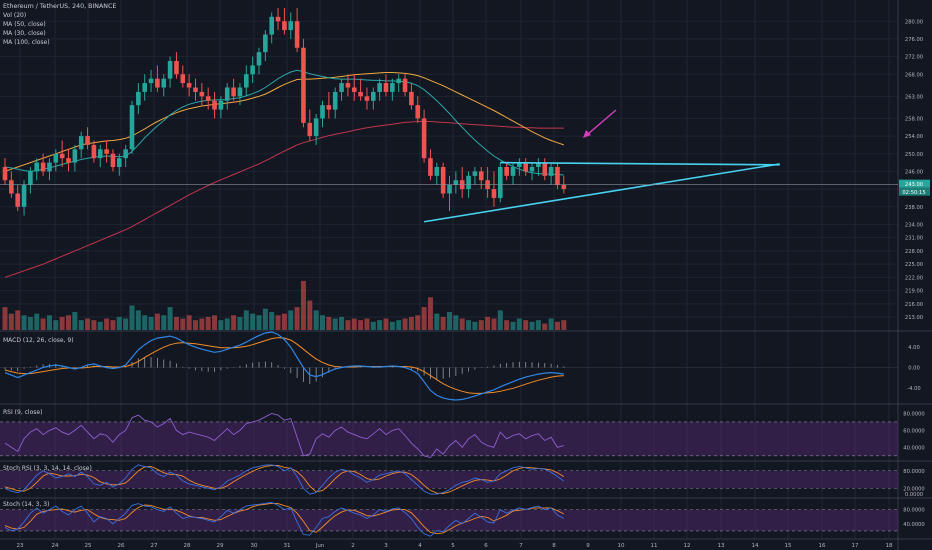  Describe the element at coordinates (24, 24) in the screenshot. I see `legend-ma50: MA (50, close)` at that location.